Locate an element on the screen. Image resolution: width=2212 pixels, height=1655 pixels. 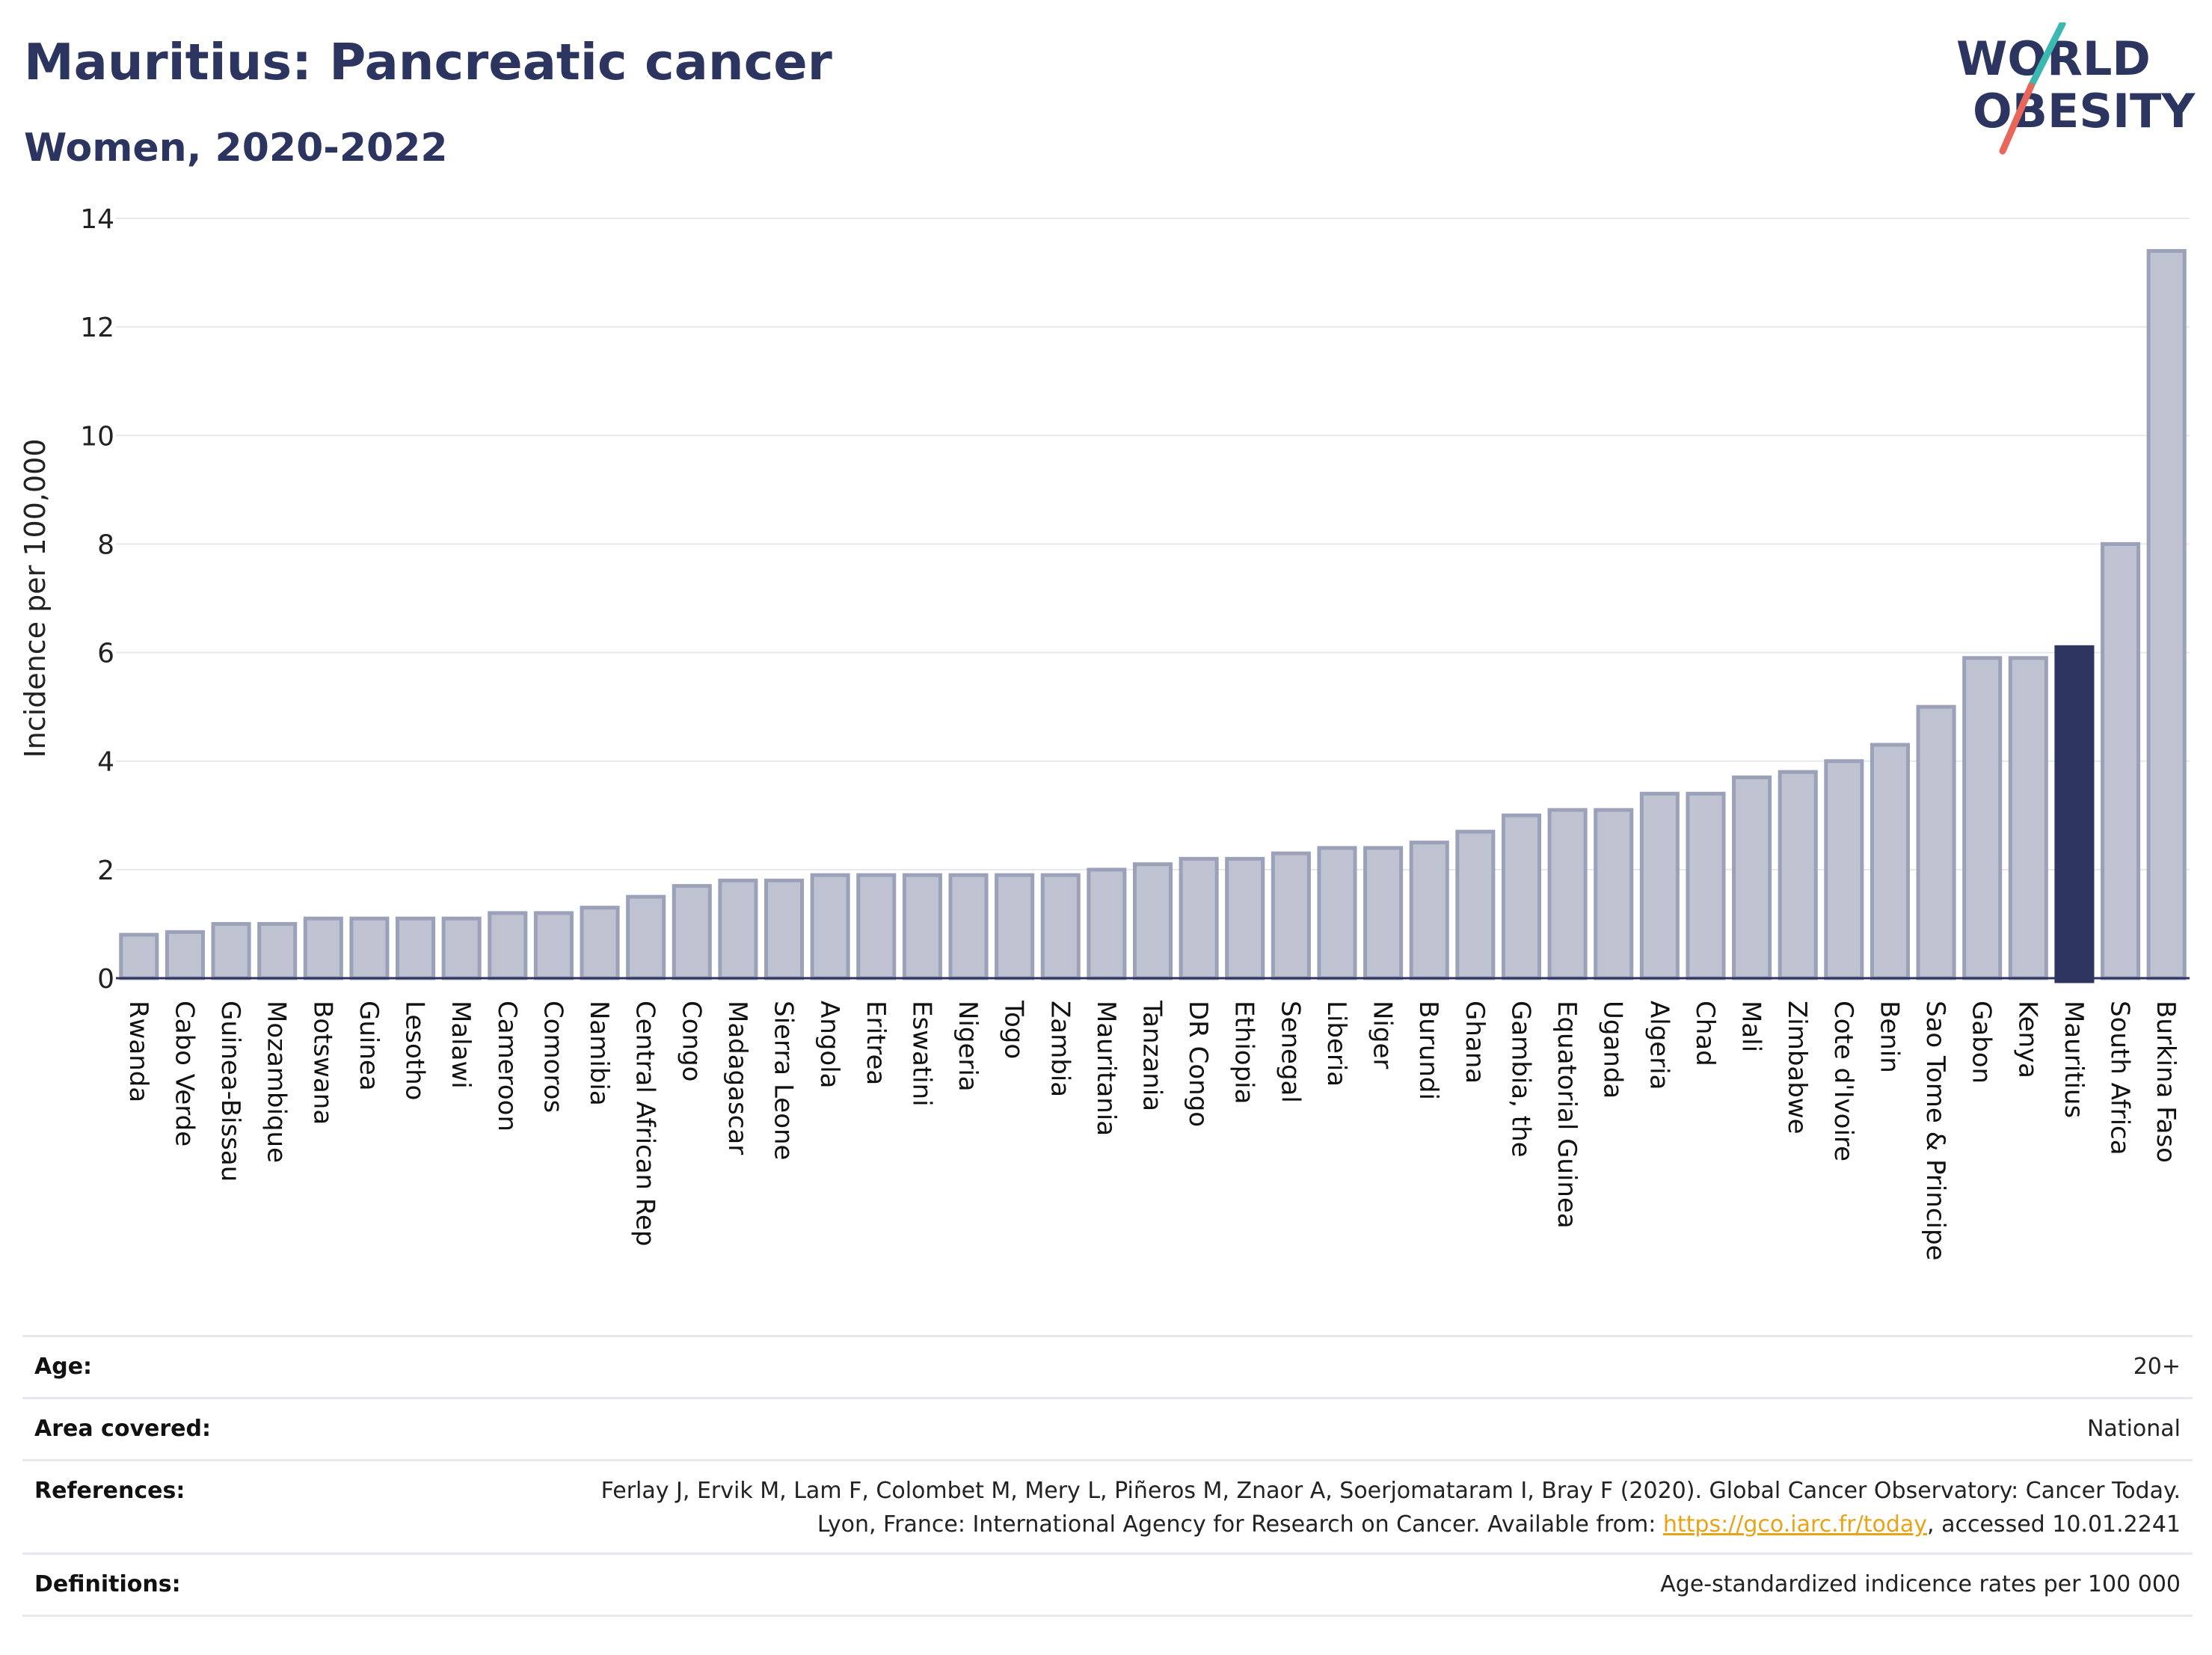
y-tick-label: 6 is located at coordinates (105, 654).